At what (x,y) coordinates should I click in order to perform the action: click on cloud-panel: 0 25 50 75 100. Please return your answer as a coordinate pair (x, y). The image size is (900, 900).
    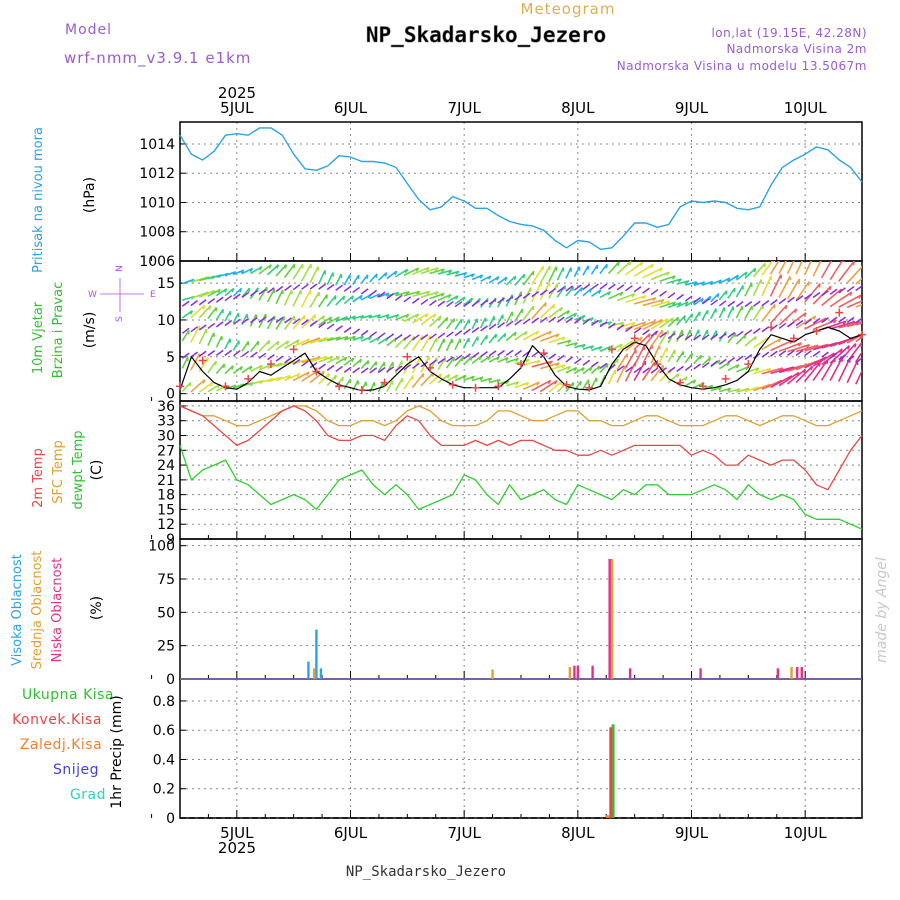
    Looking at the image, I should click on (505, 613).